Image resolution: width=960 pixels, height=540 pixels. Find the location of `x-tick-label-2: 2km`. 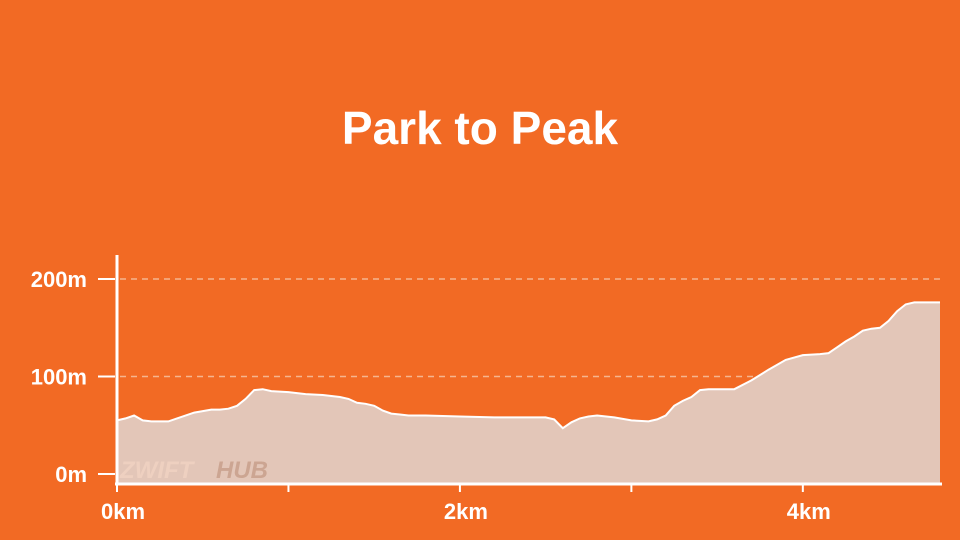

x-tick-label-2: 2km is located at coordinates (466, 511).